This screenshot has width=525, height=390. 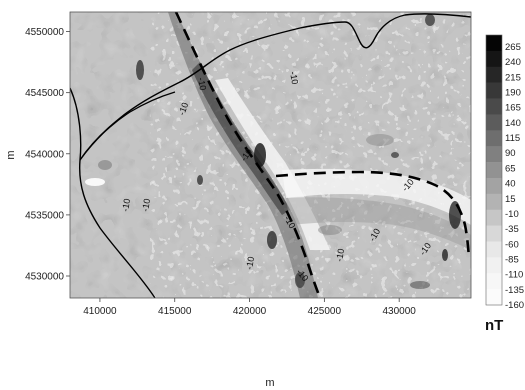 What do you see at coordinates (175, 311) in the screenshot?
I see `x-tick-label: 415000` at bounding box center [175, 311].